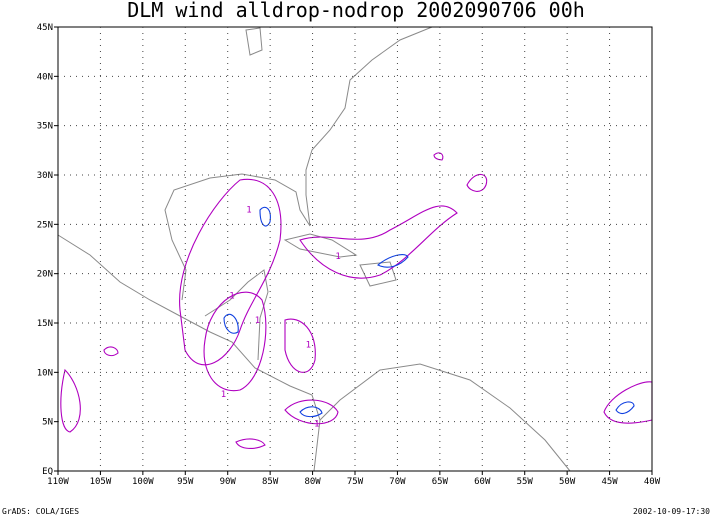 This screenshot has width=712, height=519. I want to click on y-tick-label: 20N, so click(45, 275).